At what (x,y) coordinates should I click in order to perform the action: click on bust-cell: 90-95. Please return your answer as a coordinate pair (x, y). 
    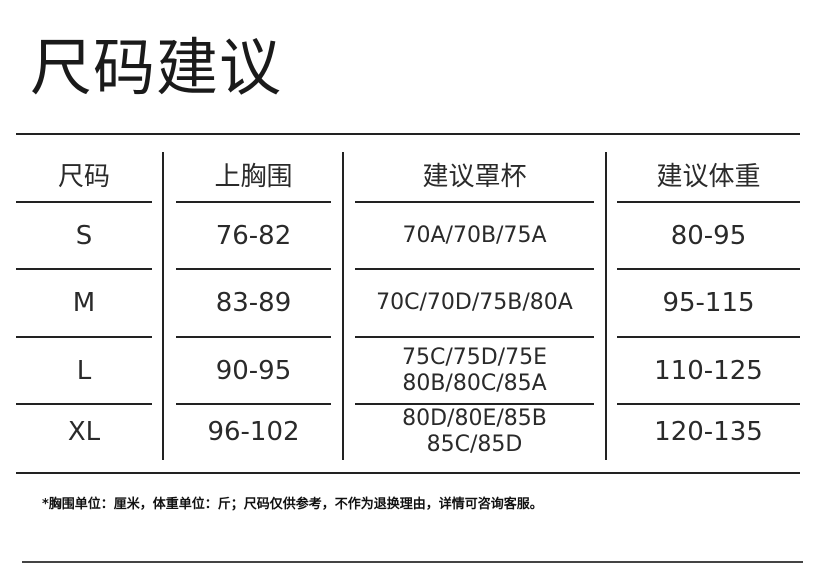
    Looking at the image, I should click on (253, 370).